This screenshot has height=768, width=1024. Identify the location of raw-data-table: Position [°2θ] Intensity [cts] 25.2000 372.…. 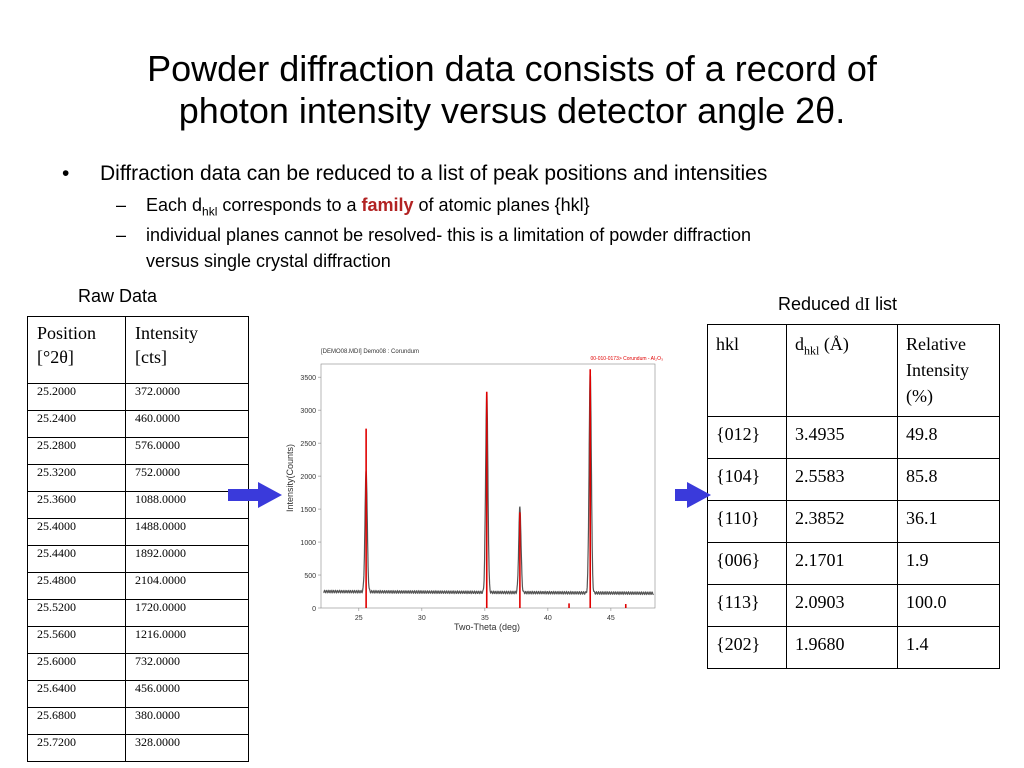
(138, 539).